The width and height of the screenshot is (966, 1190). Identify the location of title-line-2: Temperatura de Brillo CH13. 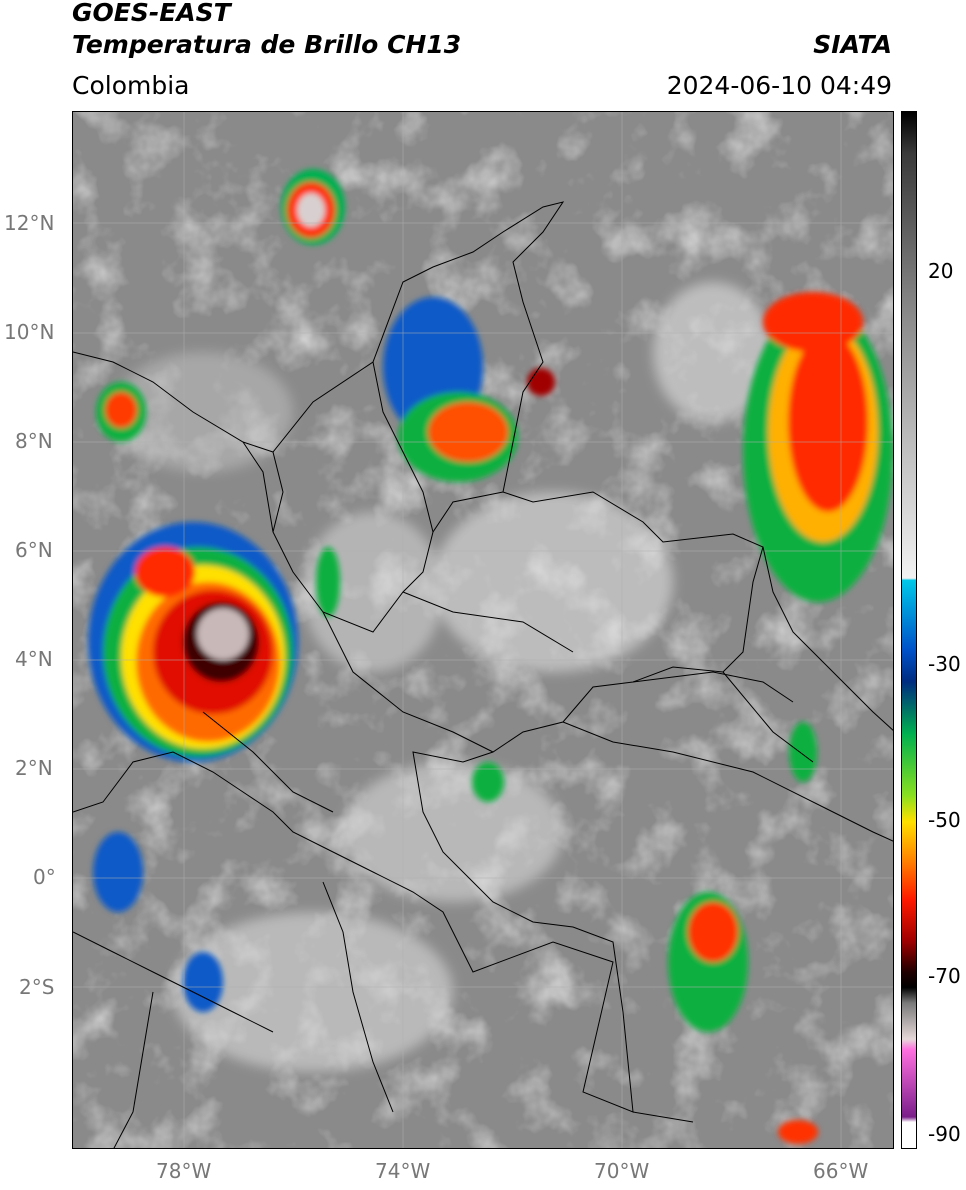
(267, 44).